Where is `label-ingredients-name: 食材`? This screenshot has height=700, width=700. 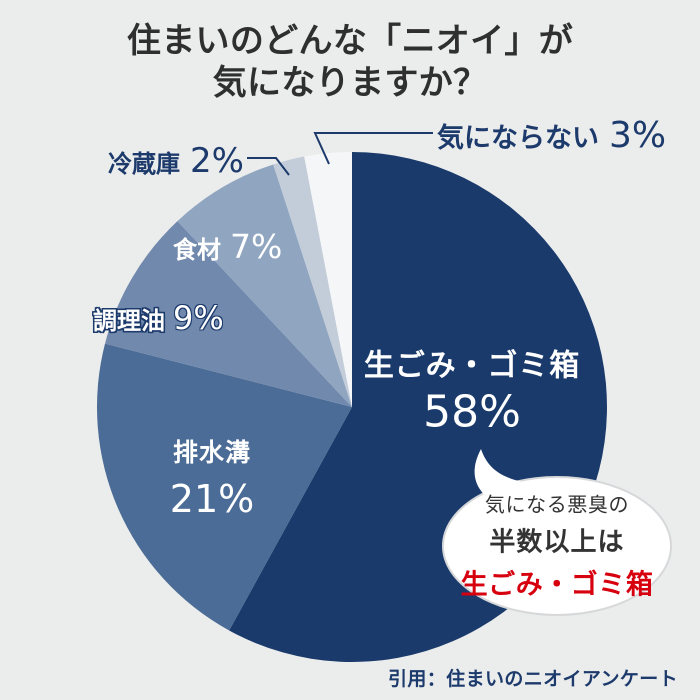 label-ingredients-name: 食材 is located at coordinates (197, 250).